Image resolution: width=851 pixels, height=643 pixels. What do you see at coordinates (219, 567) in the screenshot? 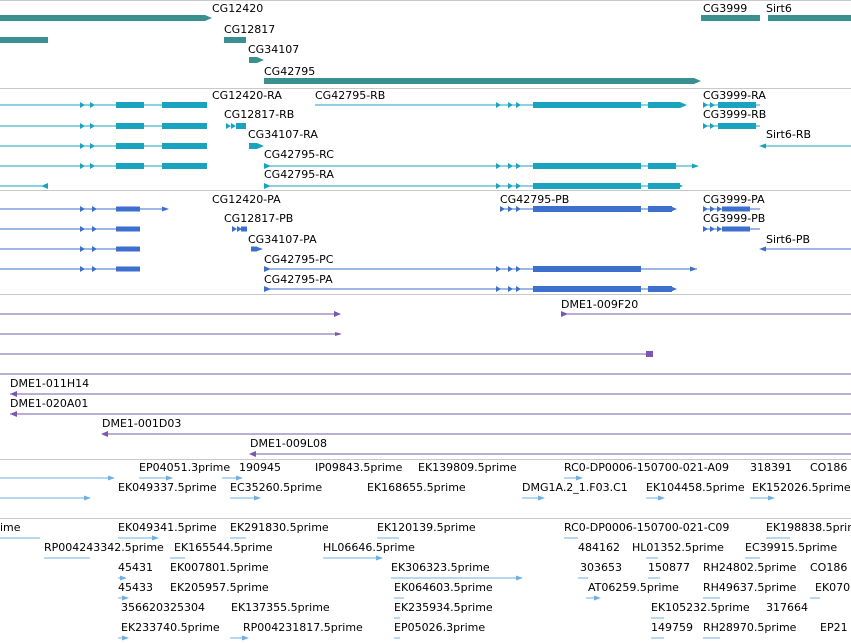
I see `est-label: EK007801.5prime` at bounding box center [219, 567].